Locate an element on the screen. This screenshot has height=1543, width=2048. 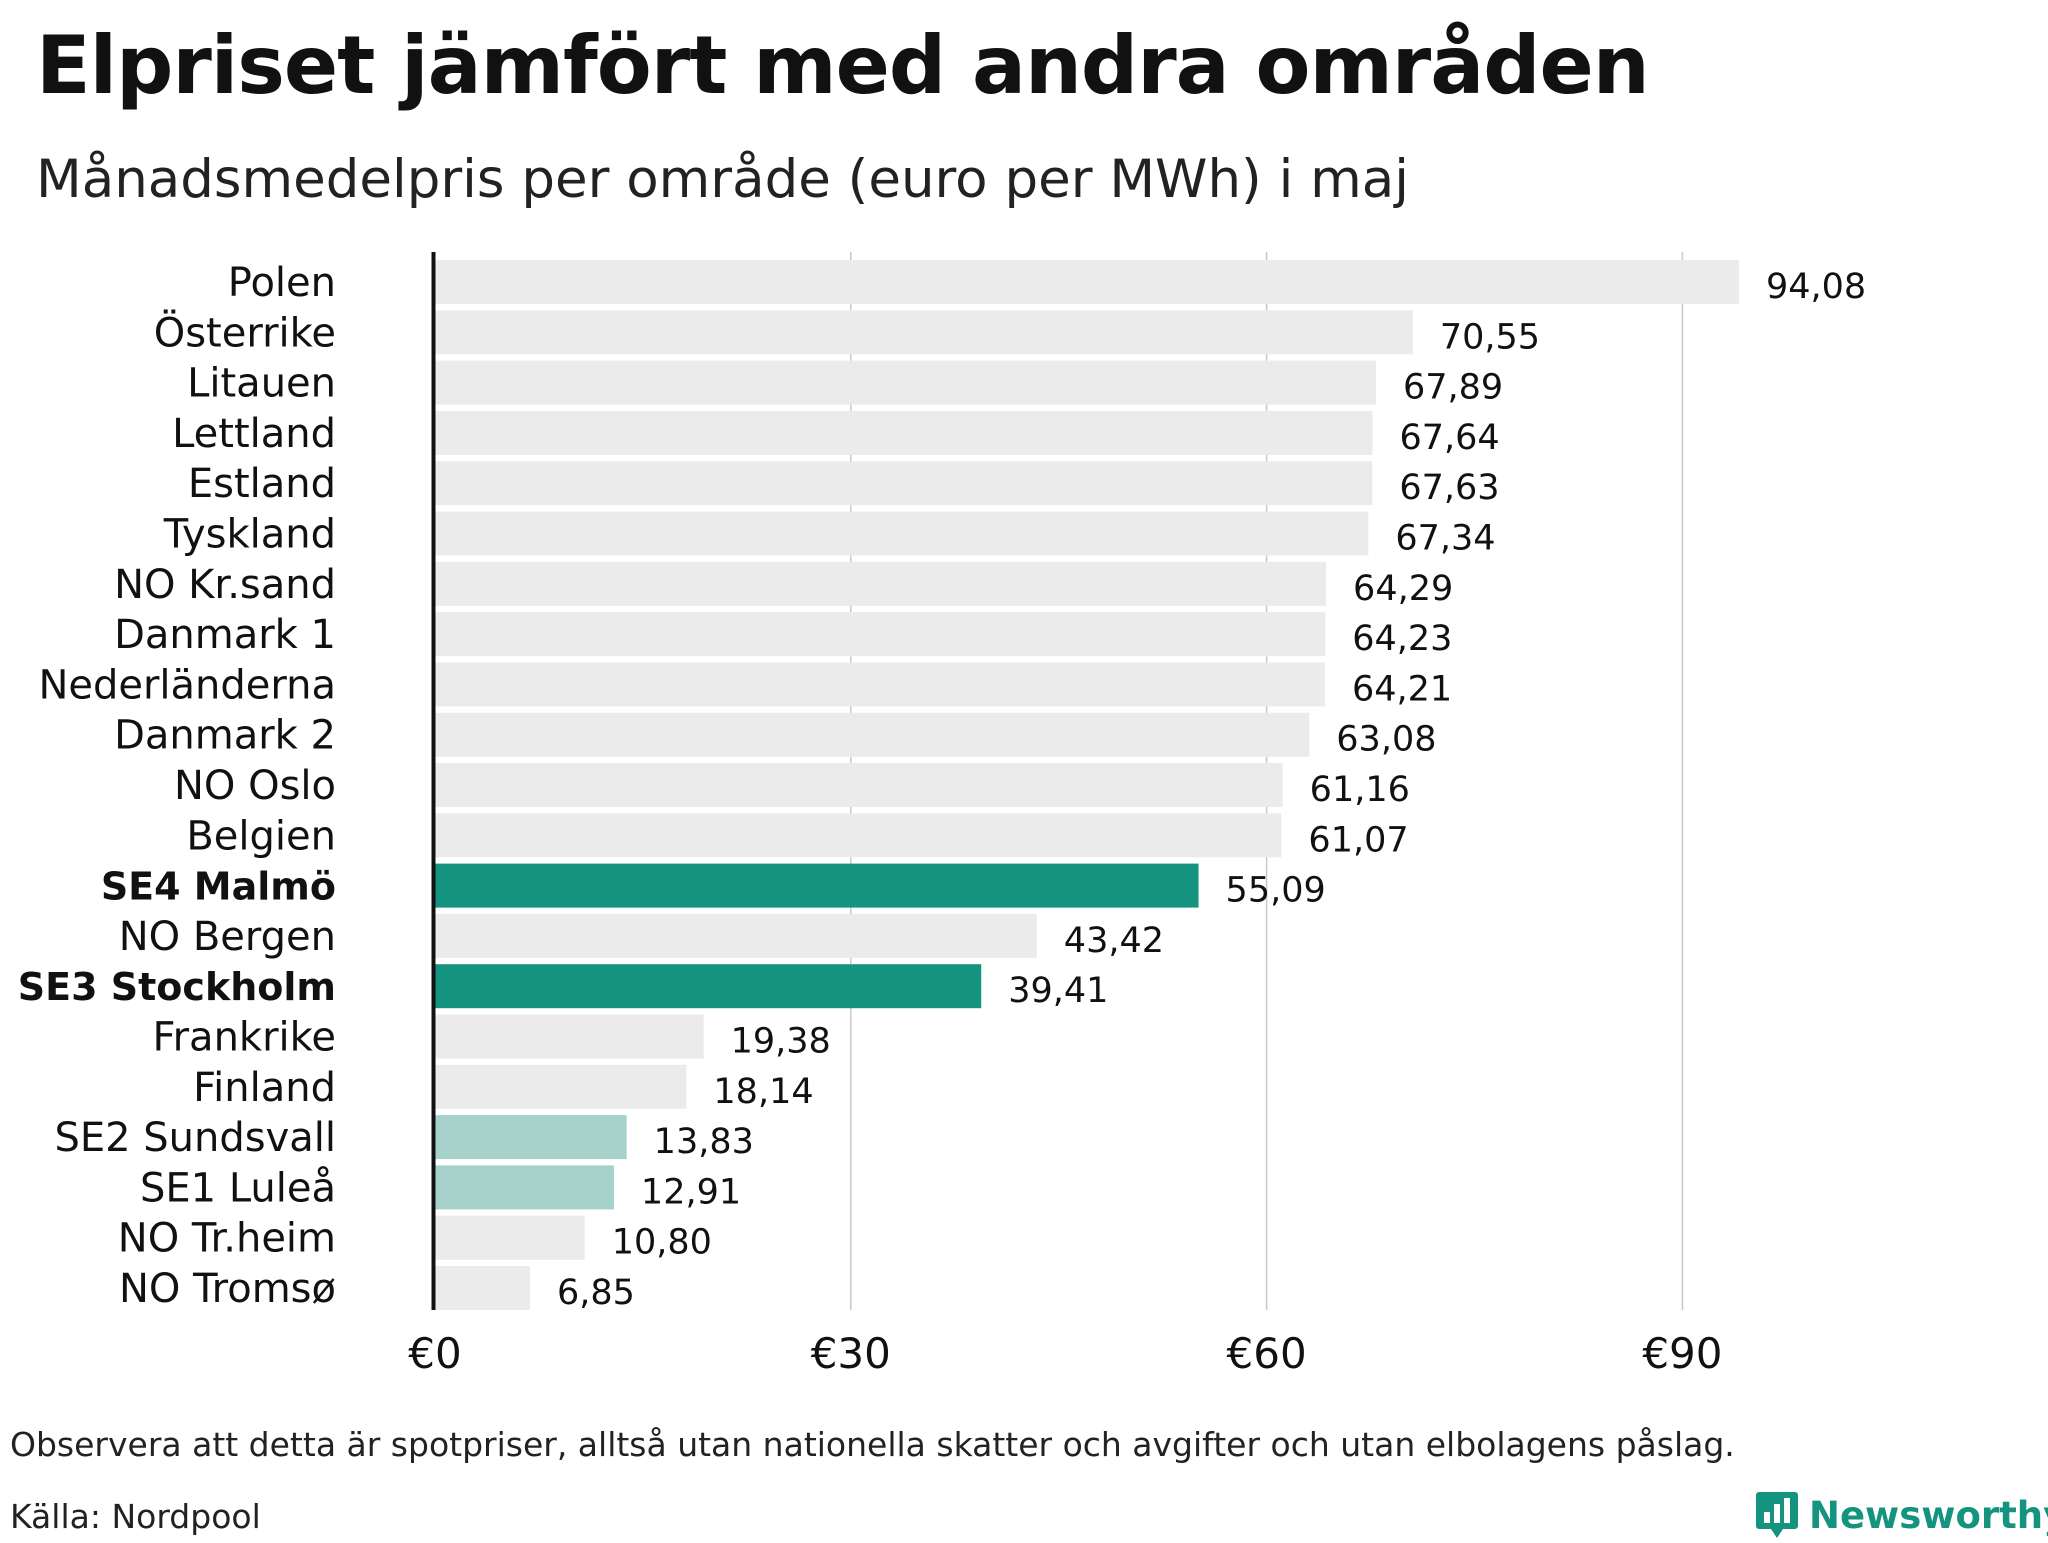
value-label: 10,80 is located at coordinates (662, 1243).